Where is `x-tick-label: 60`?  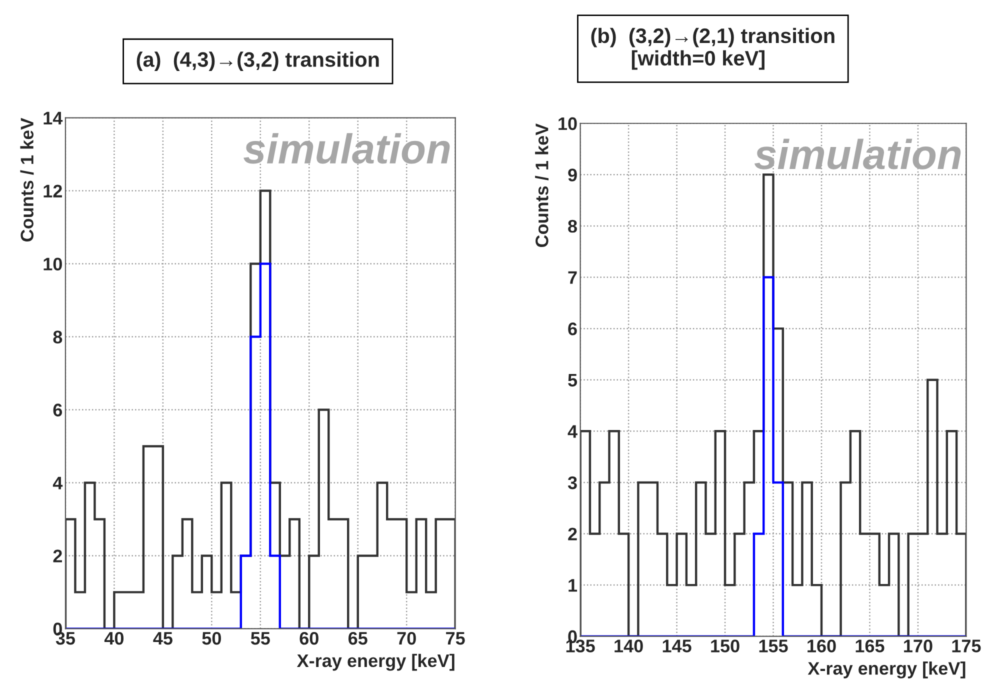
x-tick-label: 60 is located at coordinates (309, 638).